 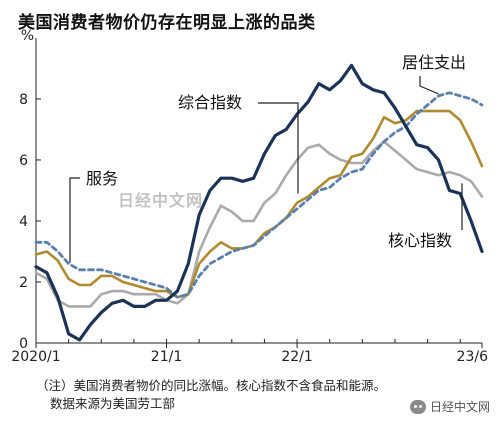 I want to click on leader-services, so click(x=74, y=220).